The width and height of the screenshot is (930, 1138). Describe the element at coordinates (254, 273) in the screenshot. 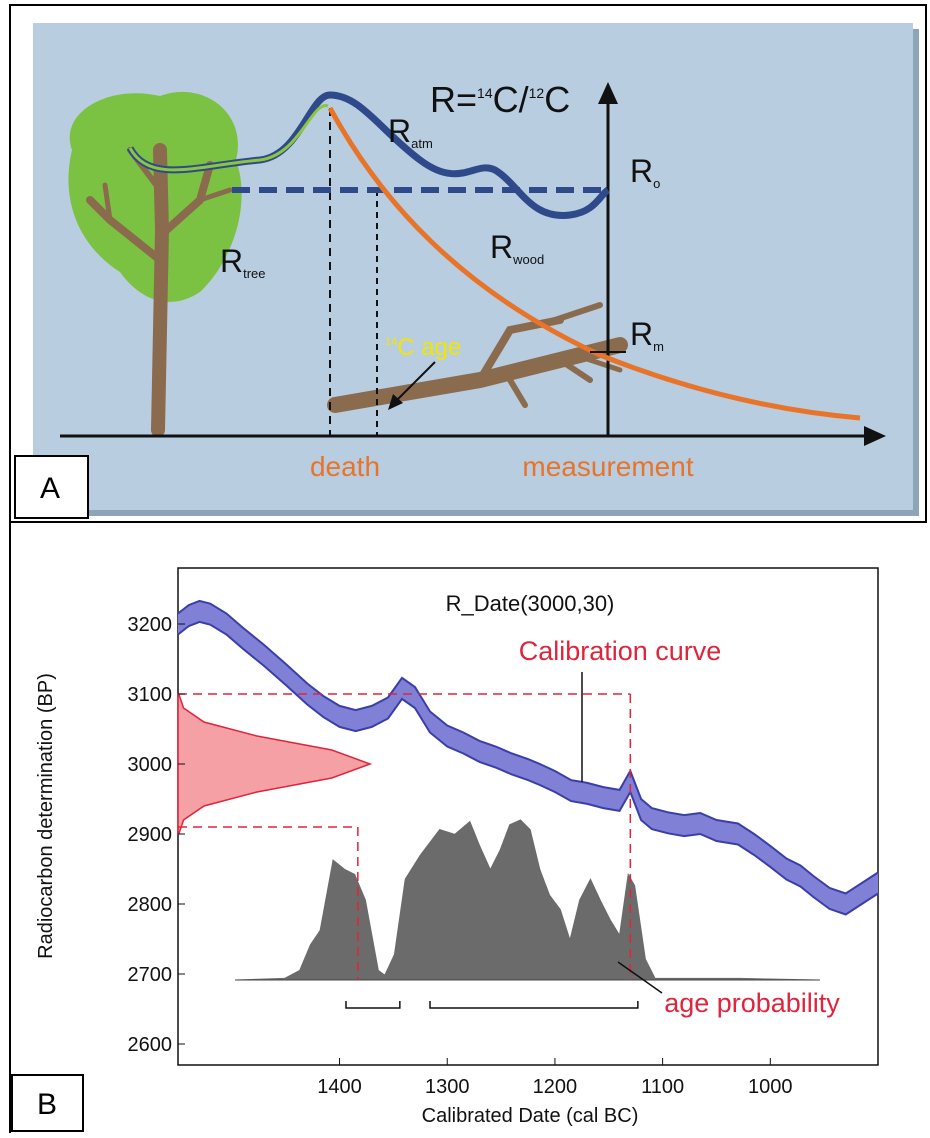

I see `sub: tree` at that location.